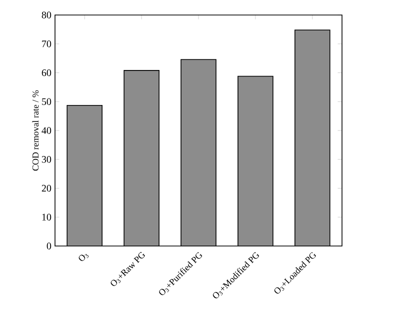 The height and width of the screenshot is (322, 398). What do you see at coordinates (47, 72) in the screenshot?
I see `y-tick-label: 60` at bounding box center [47, 72].